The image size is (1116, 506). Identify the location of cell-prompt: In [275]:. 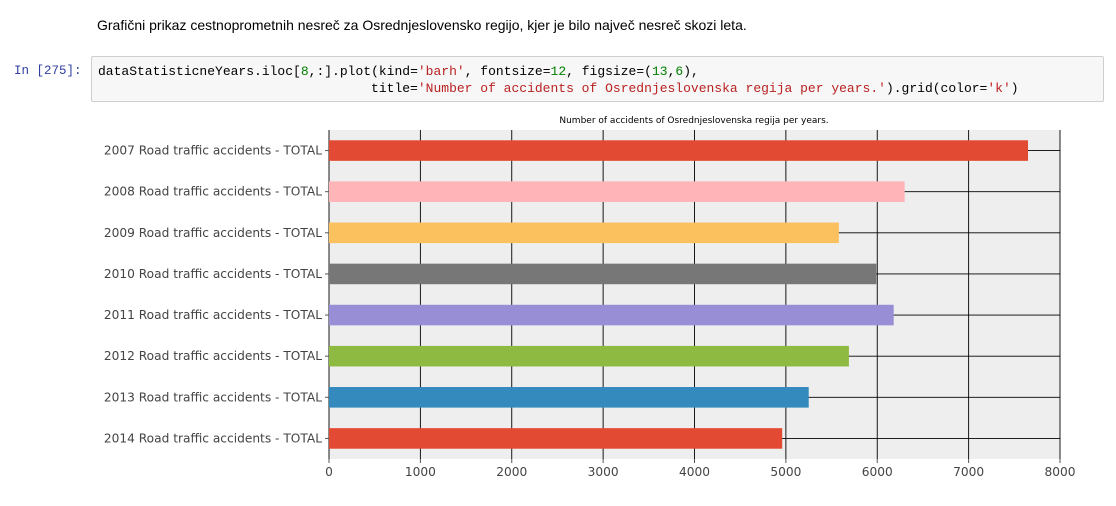
(48, 71).